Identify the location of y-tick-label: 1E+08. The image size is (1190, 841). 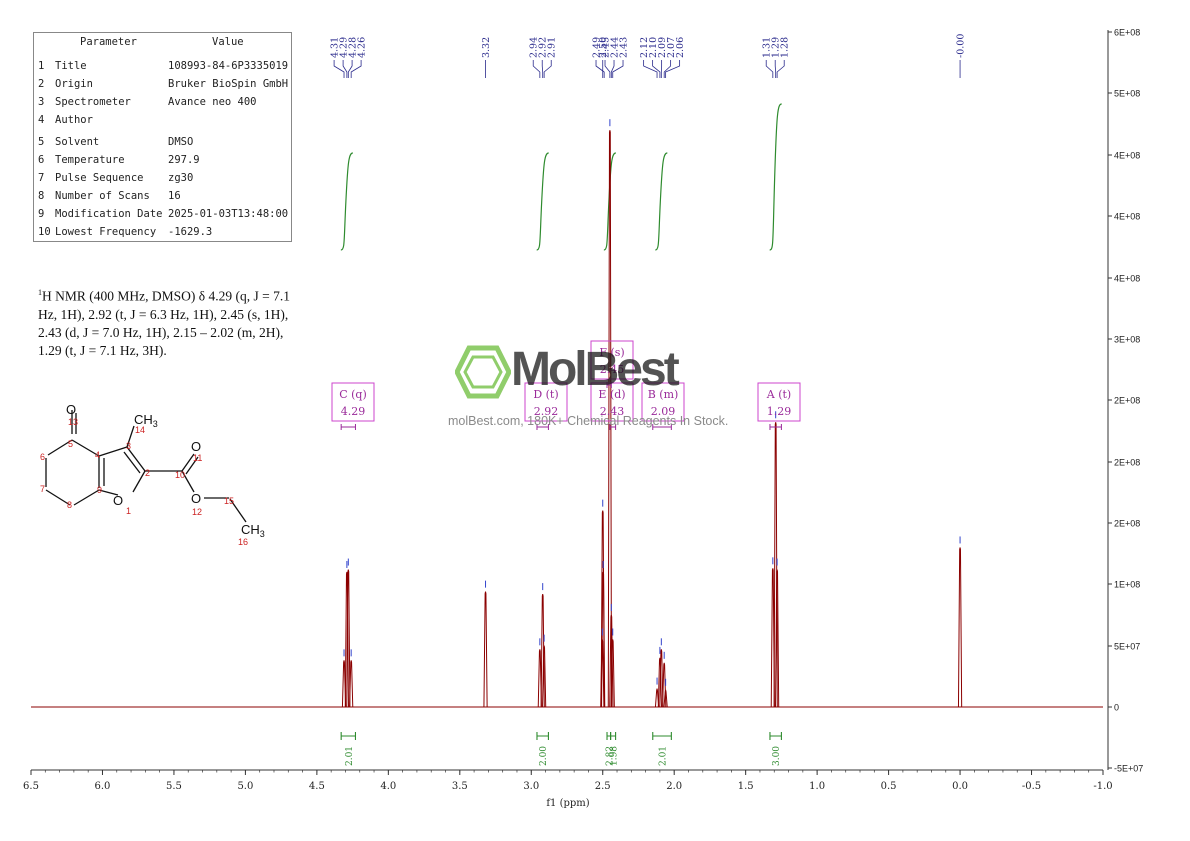
(1127, 585).